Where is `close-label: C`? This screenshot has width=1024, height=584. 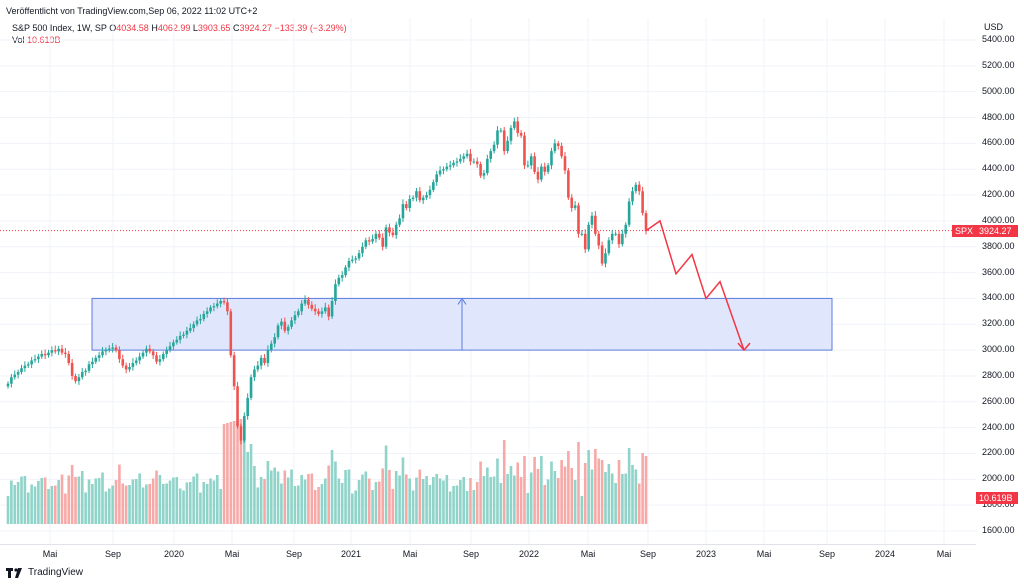
close-label: C is located at coordinates (236, 28).